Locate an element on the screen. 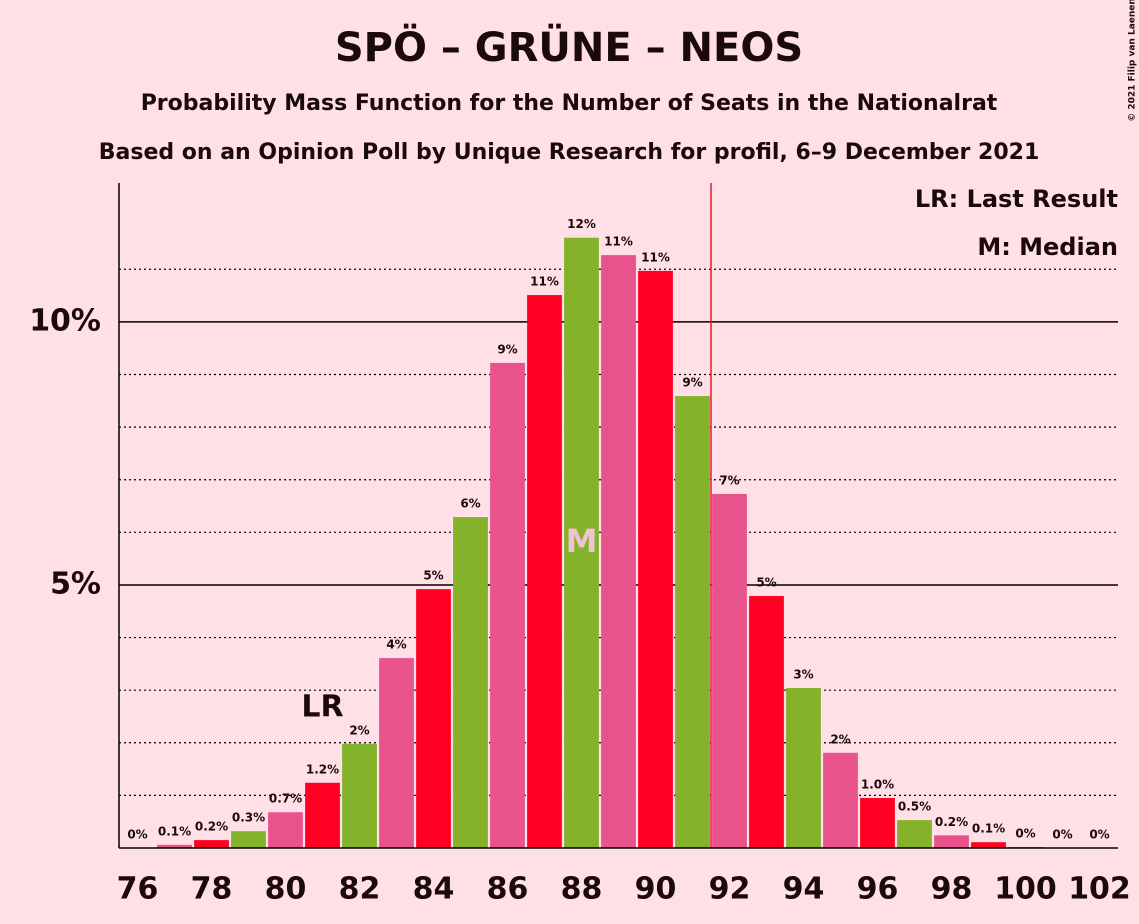  x-tick-label: 90 is located at coordinates (656, 889).